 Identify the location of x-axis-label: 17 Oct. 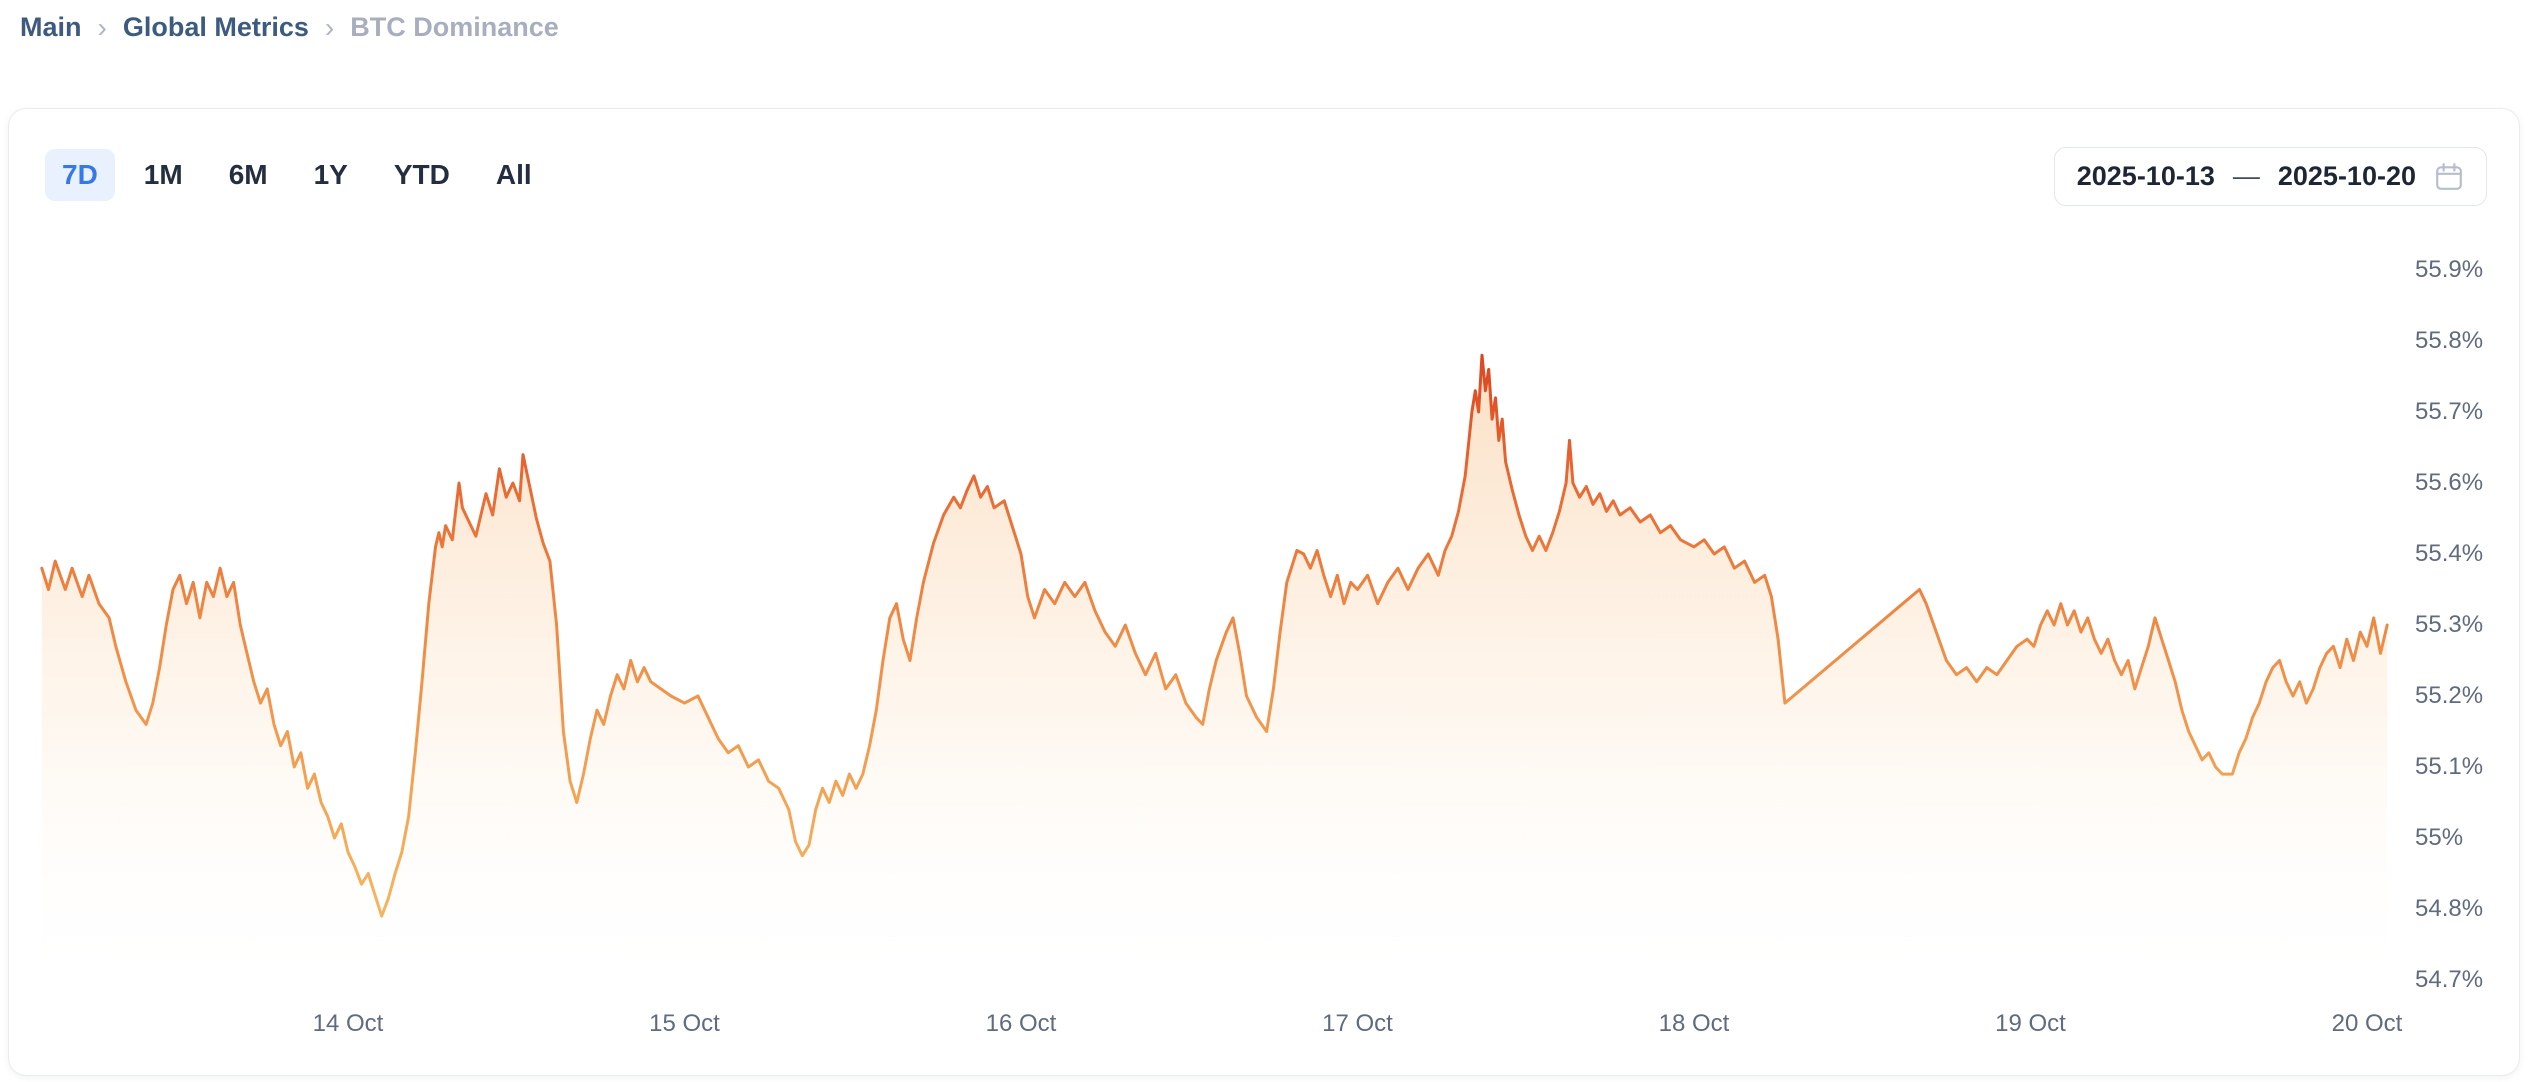
(1357, 1023).